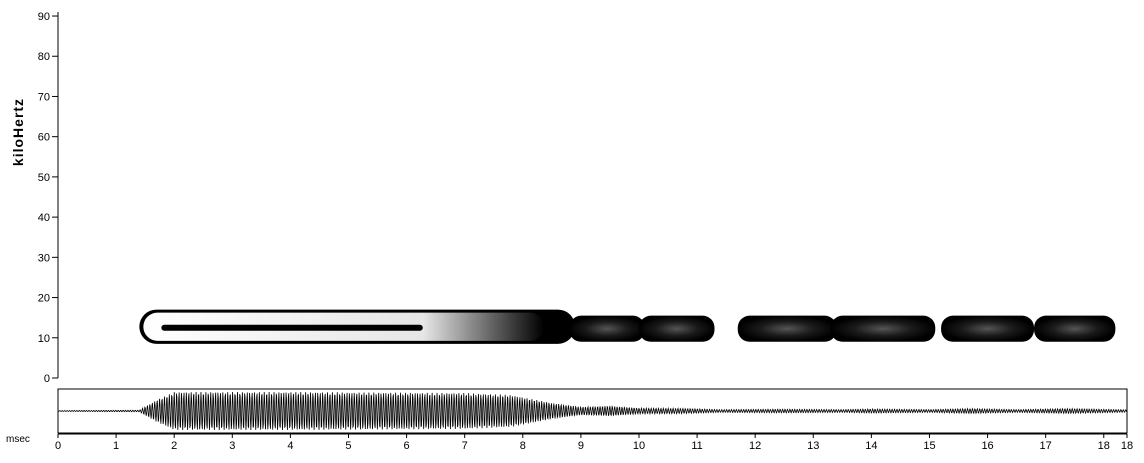 The width and height of the screenshot is (1144, 463). Describe the element at coordinates (813, 446) in the screenshot. I see `x-tick-label: 13` at that location.